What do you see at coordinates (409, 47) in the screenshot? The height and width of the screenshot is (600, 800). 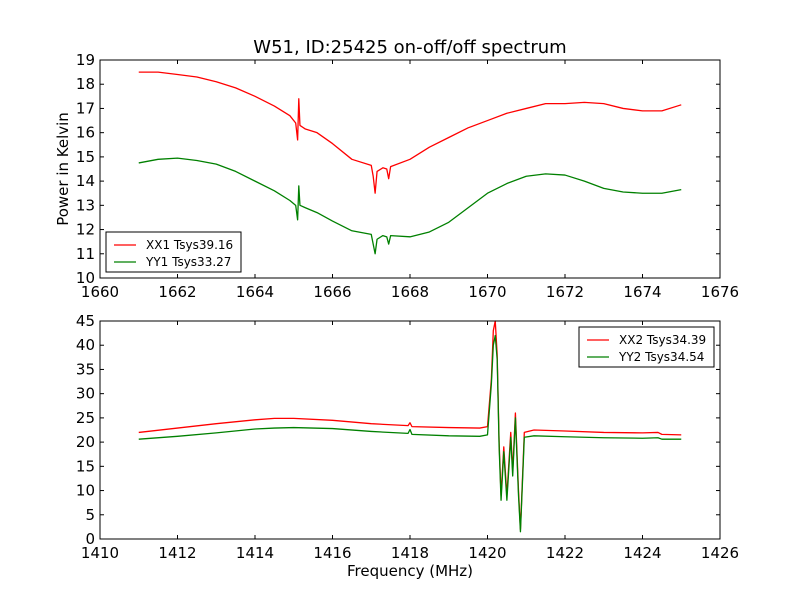 I see `chart-title: W51, ID:25425 on-off/off spectrum` at bounding box center [409, 47].